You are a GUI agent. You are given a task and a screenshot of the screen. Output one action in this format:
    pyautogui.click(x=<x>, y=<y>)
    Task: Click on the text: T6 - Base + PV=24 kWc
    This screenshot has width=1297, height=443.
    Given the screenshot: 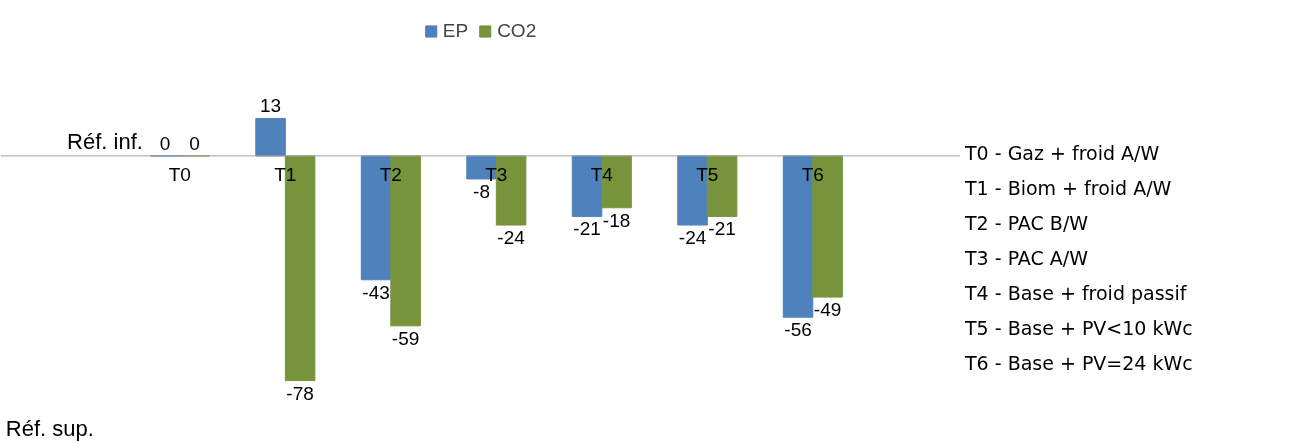 What is the action you would take?
    pyautogui.click(x=1079, y=363)
    